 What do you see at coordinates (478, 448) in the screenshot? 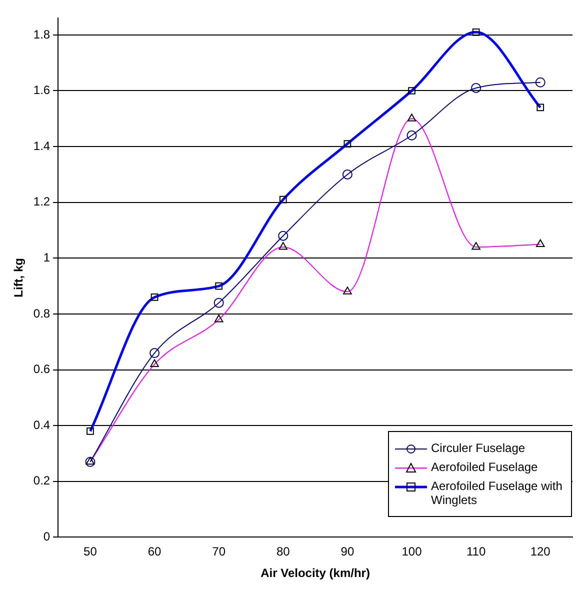
I see `legend-label: Circuler Fuselage` at bounding box center [478, 448].